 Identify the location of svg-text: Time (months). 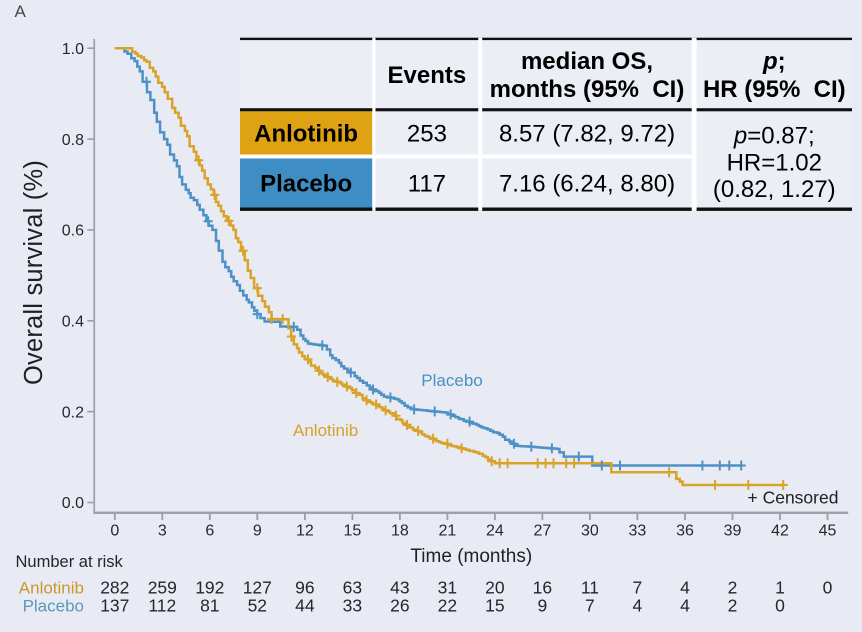
(471, 556).